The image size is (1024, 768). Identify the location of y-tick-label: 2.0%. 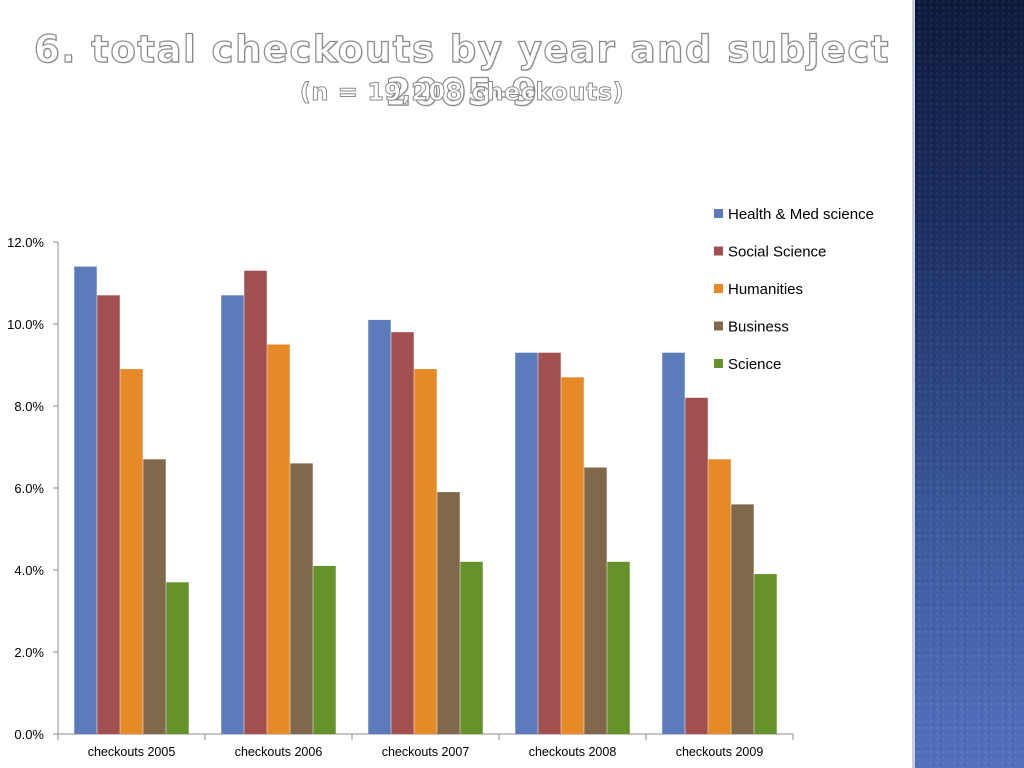
(29, 652).